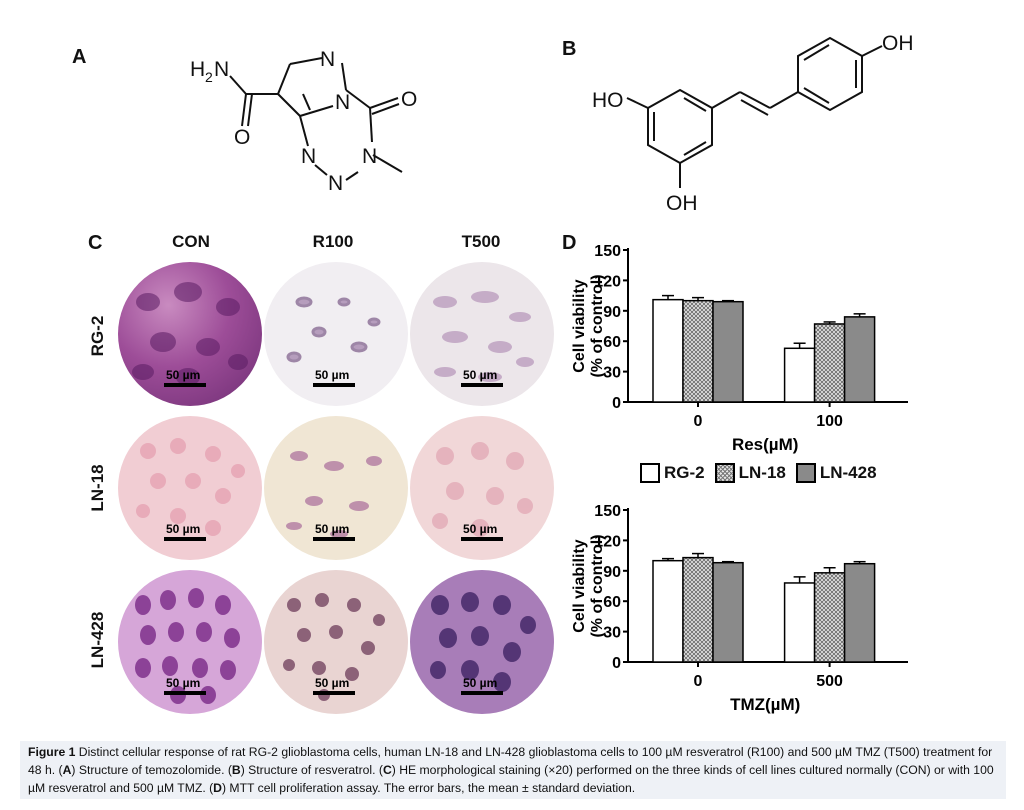 This screenshot has width=1024, height=810. What do you see at coordinates (698, 681) in the screenshot?
I see `x-tick-label: 0` at bounding box center [698, 681].